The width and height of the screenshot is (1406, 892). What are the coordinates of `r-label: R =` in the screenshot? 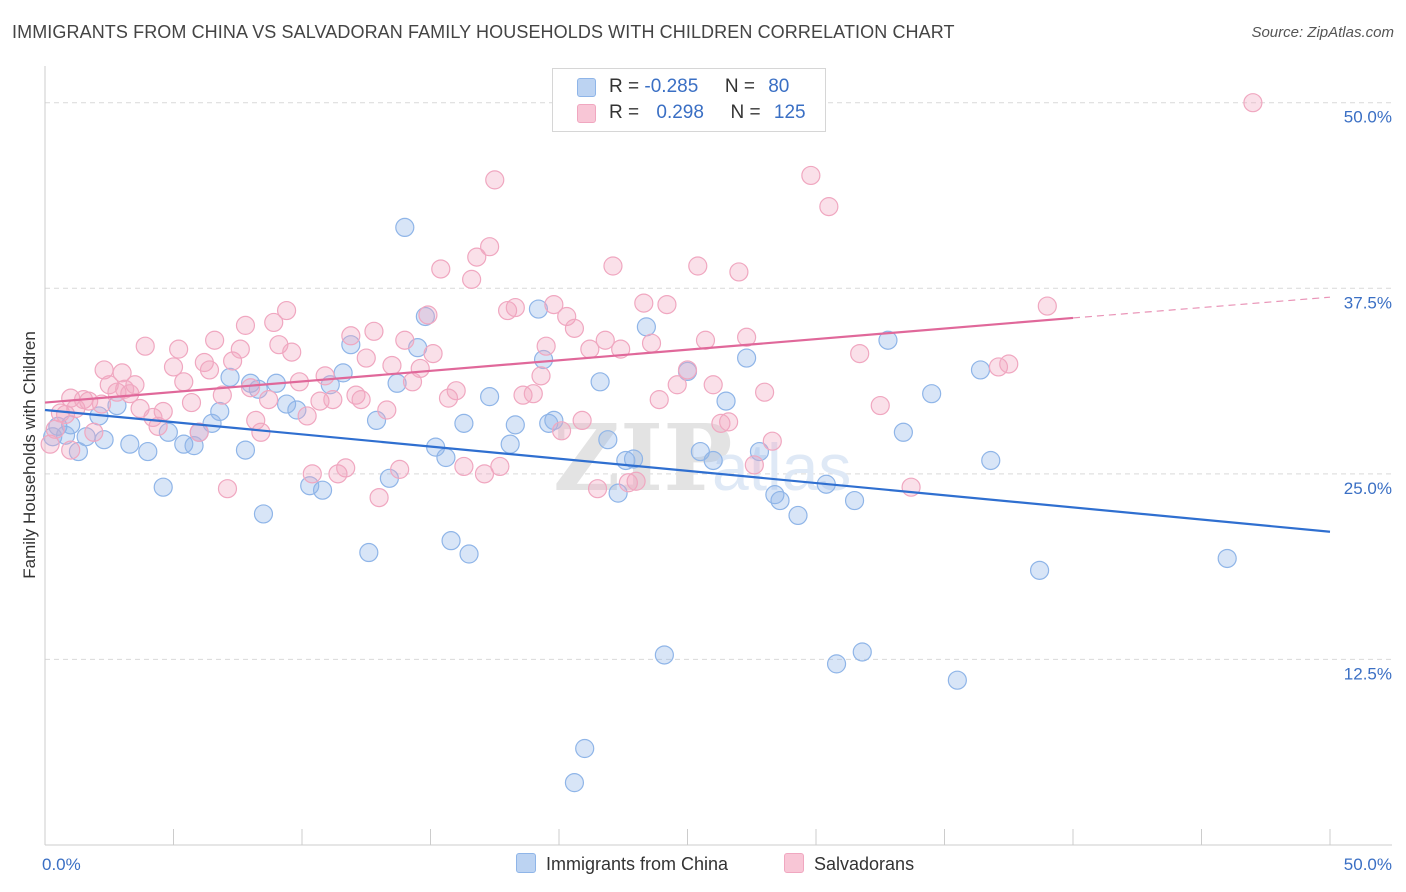 It's located at (624, 112).